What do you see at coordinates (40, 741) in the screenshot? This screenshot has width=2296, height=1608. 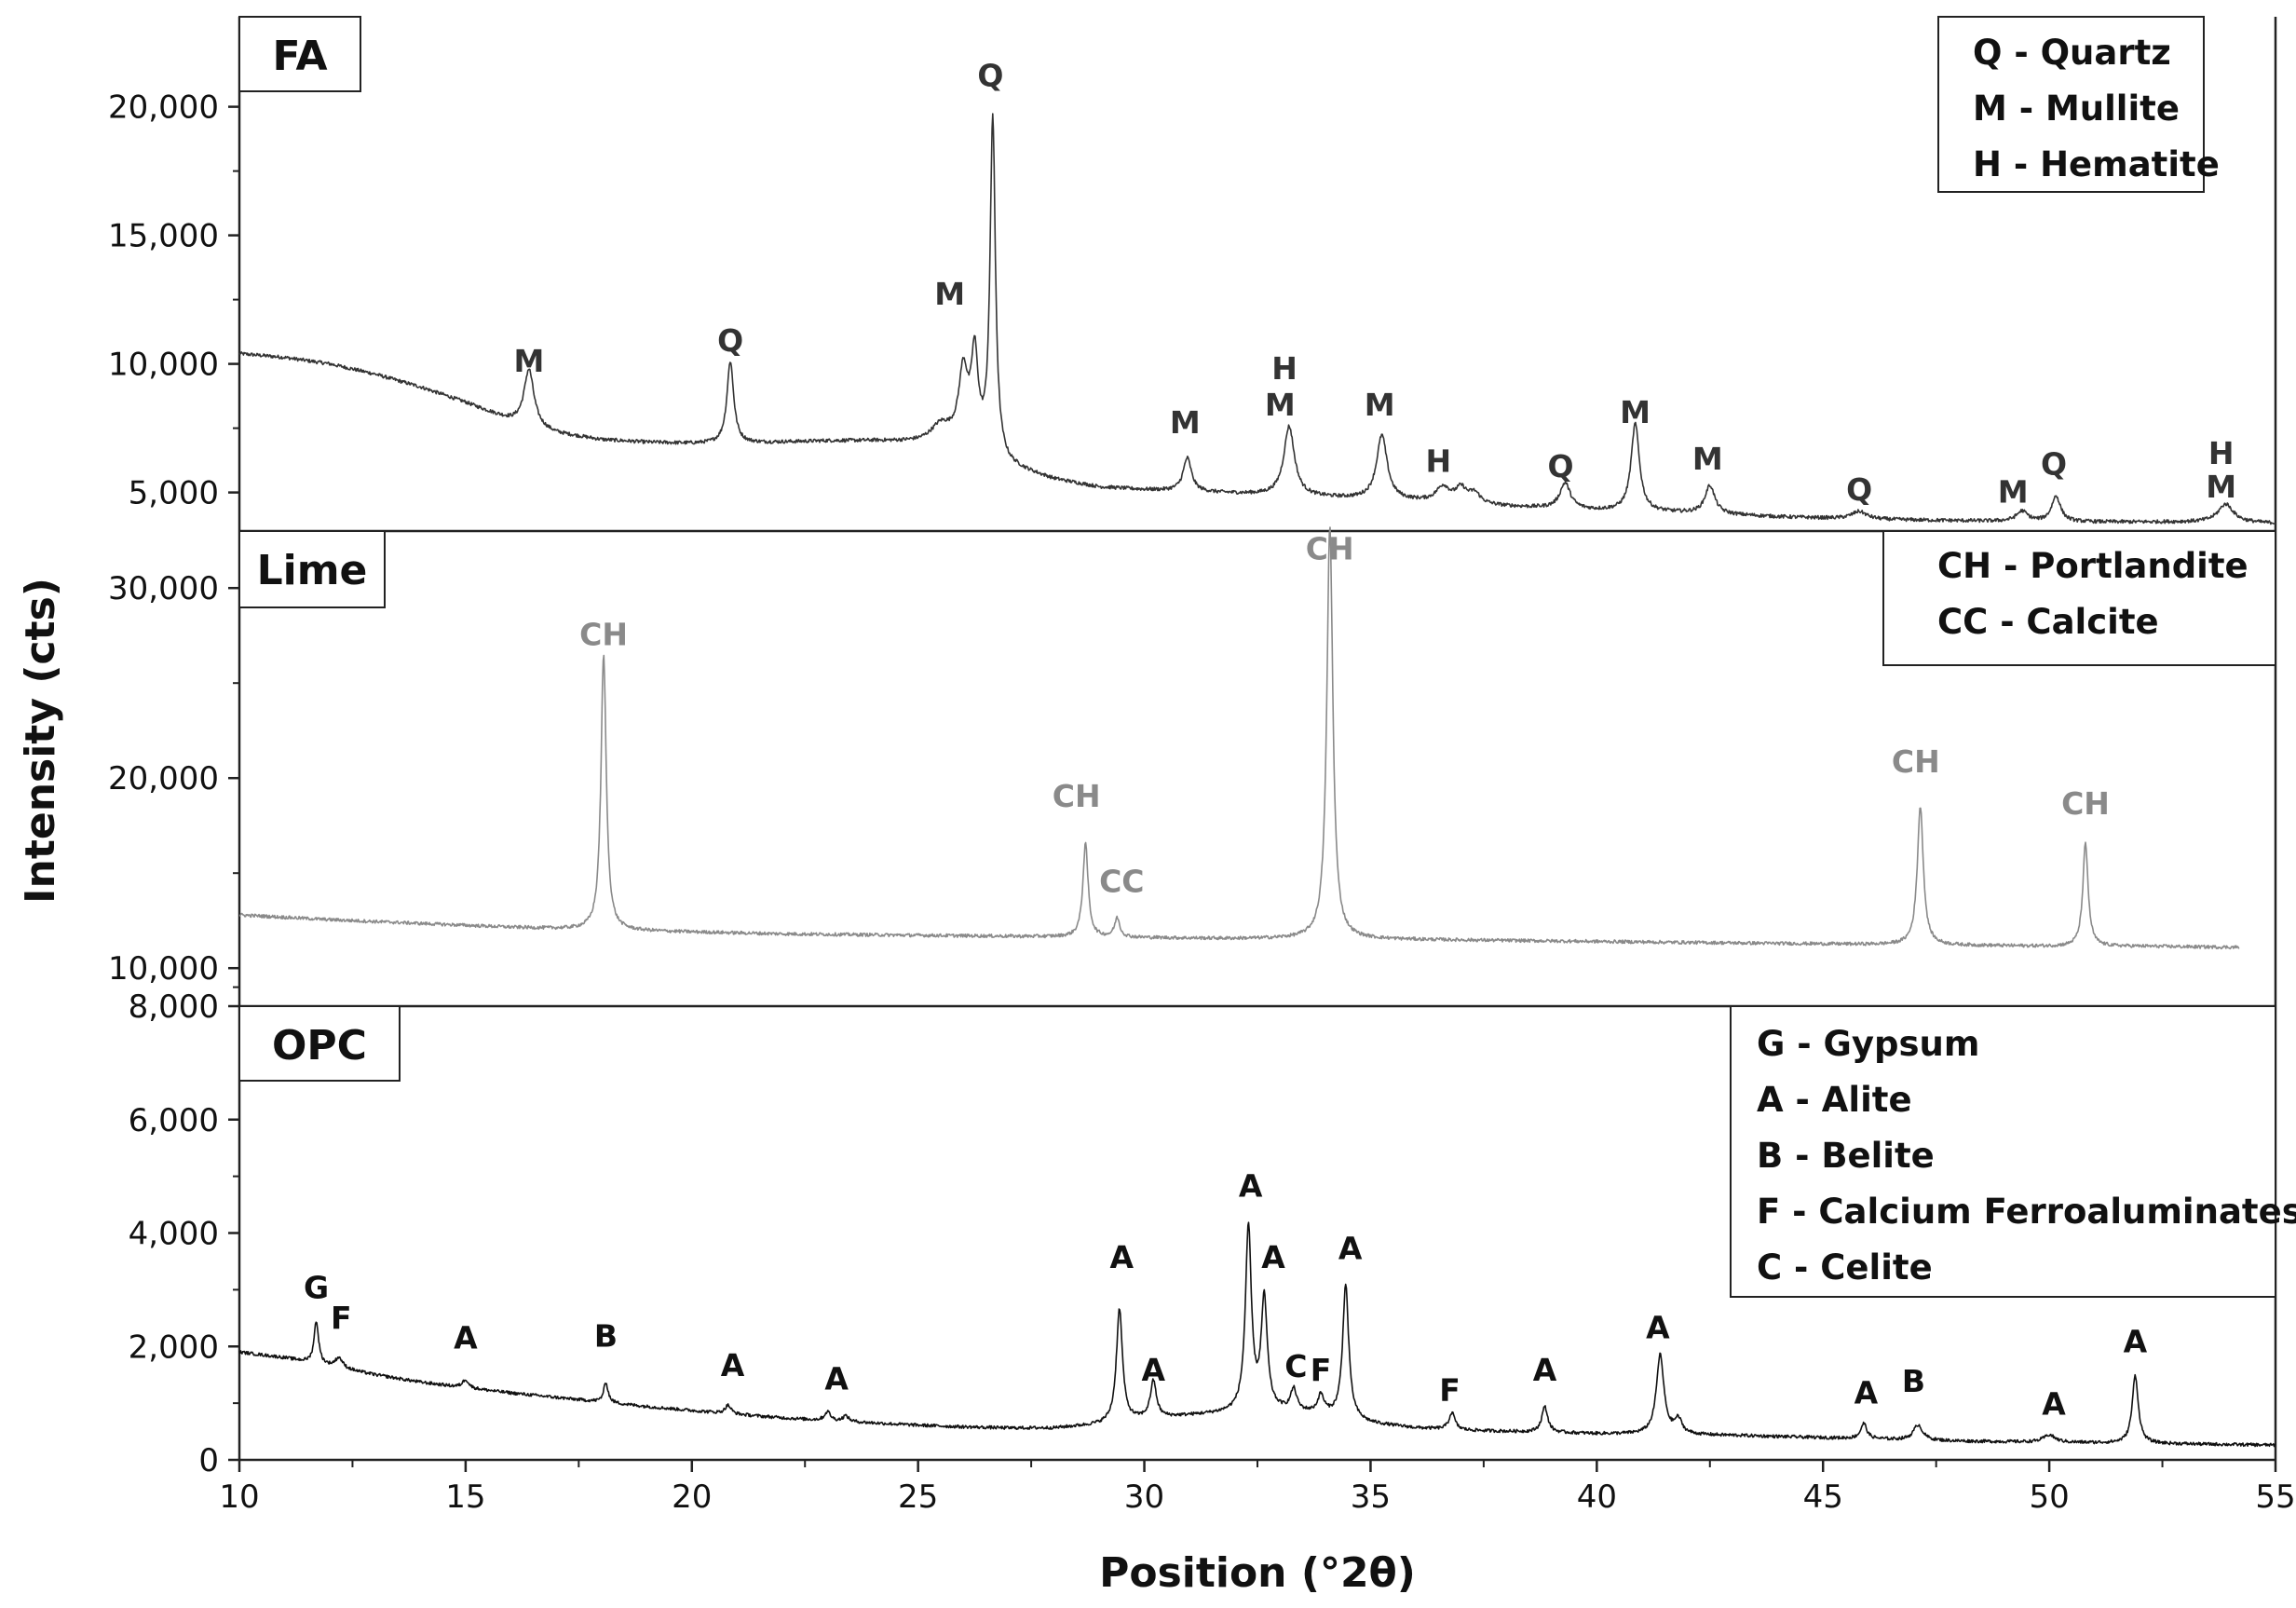 I see `y-axis-title: Intensity (cts)` at bounding box center [40, 741].